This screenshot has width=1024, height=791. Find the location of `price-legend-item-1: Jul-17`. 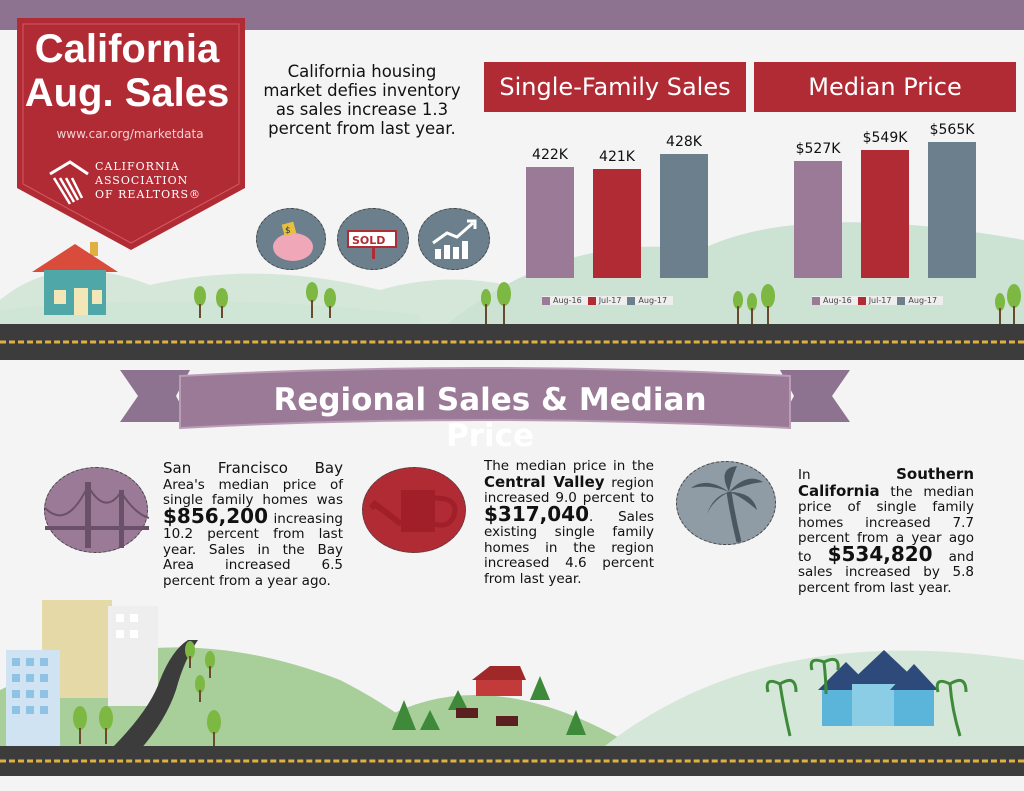

price-legend-item-1: Jul-17 is located at coordinates (874, 300).